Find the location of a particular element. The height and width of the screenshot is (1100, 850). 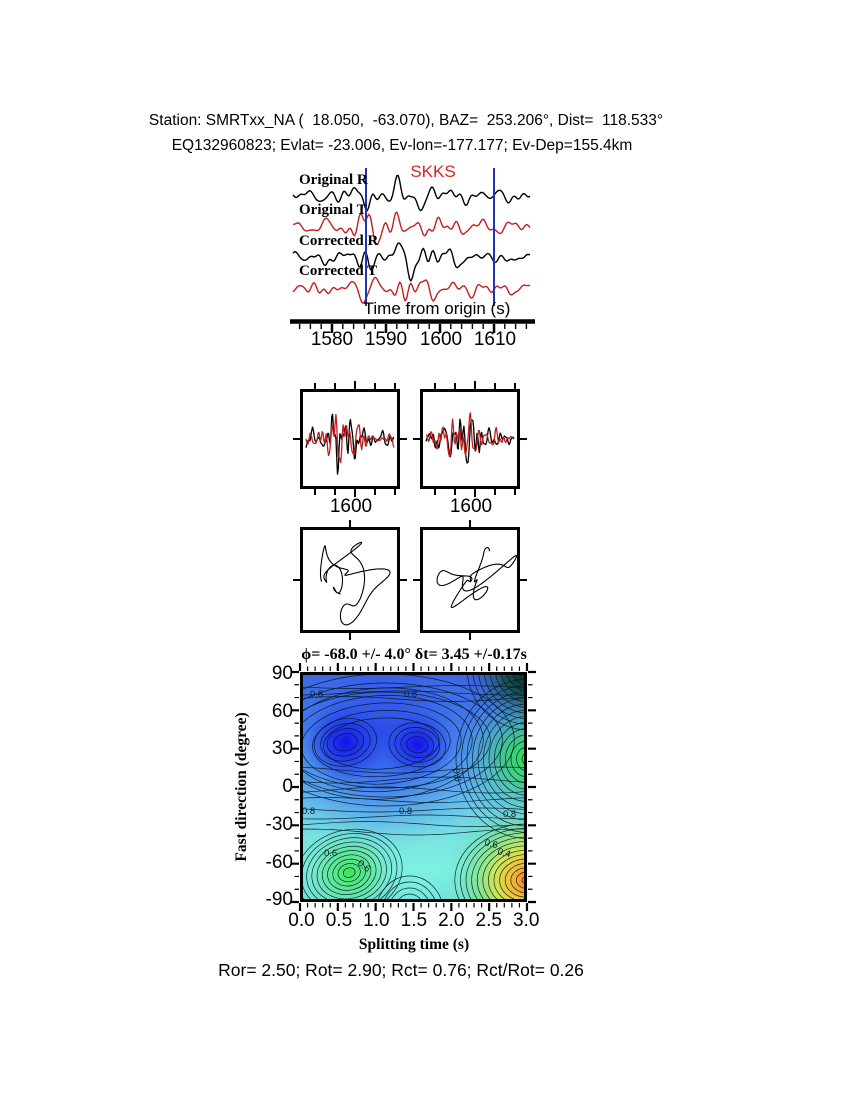

time-tick-label: 1590 is located at coordinates (386, 339).